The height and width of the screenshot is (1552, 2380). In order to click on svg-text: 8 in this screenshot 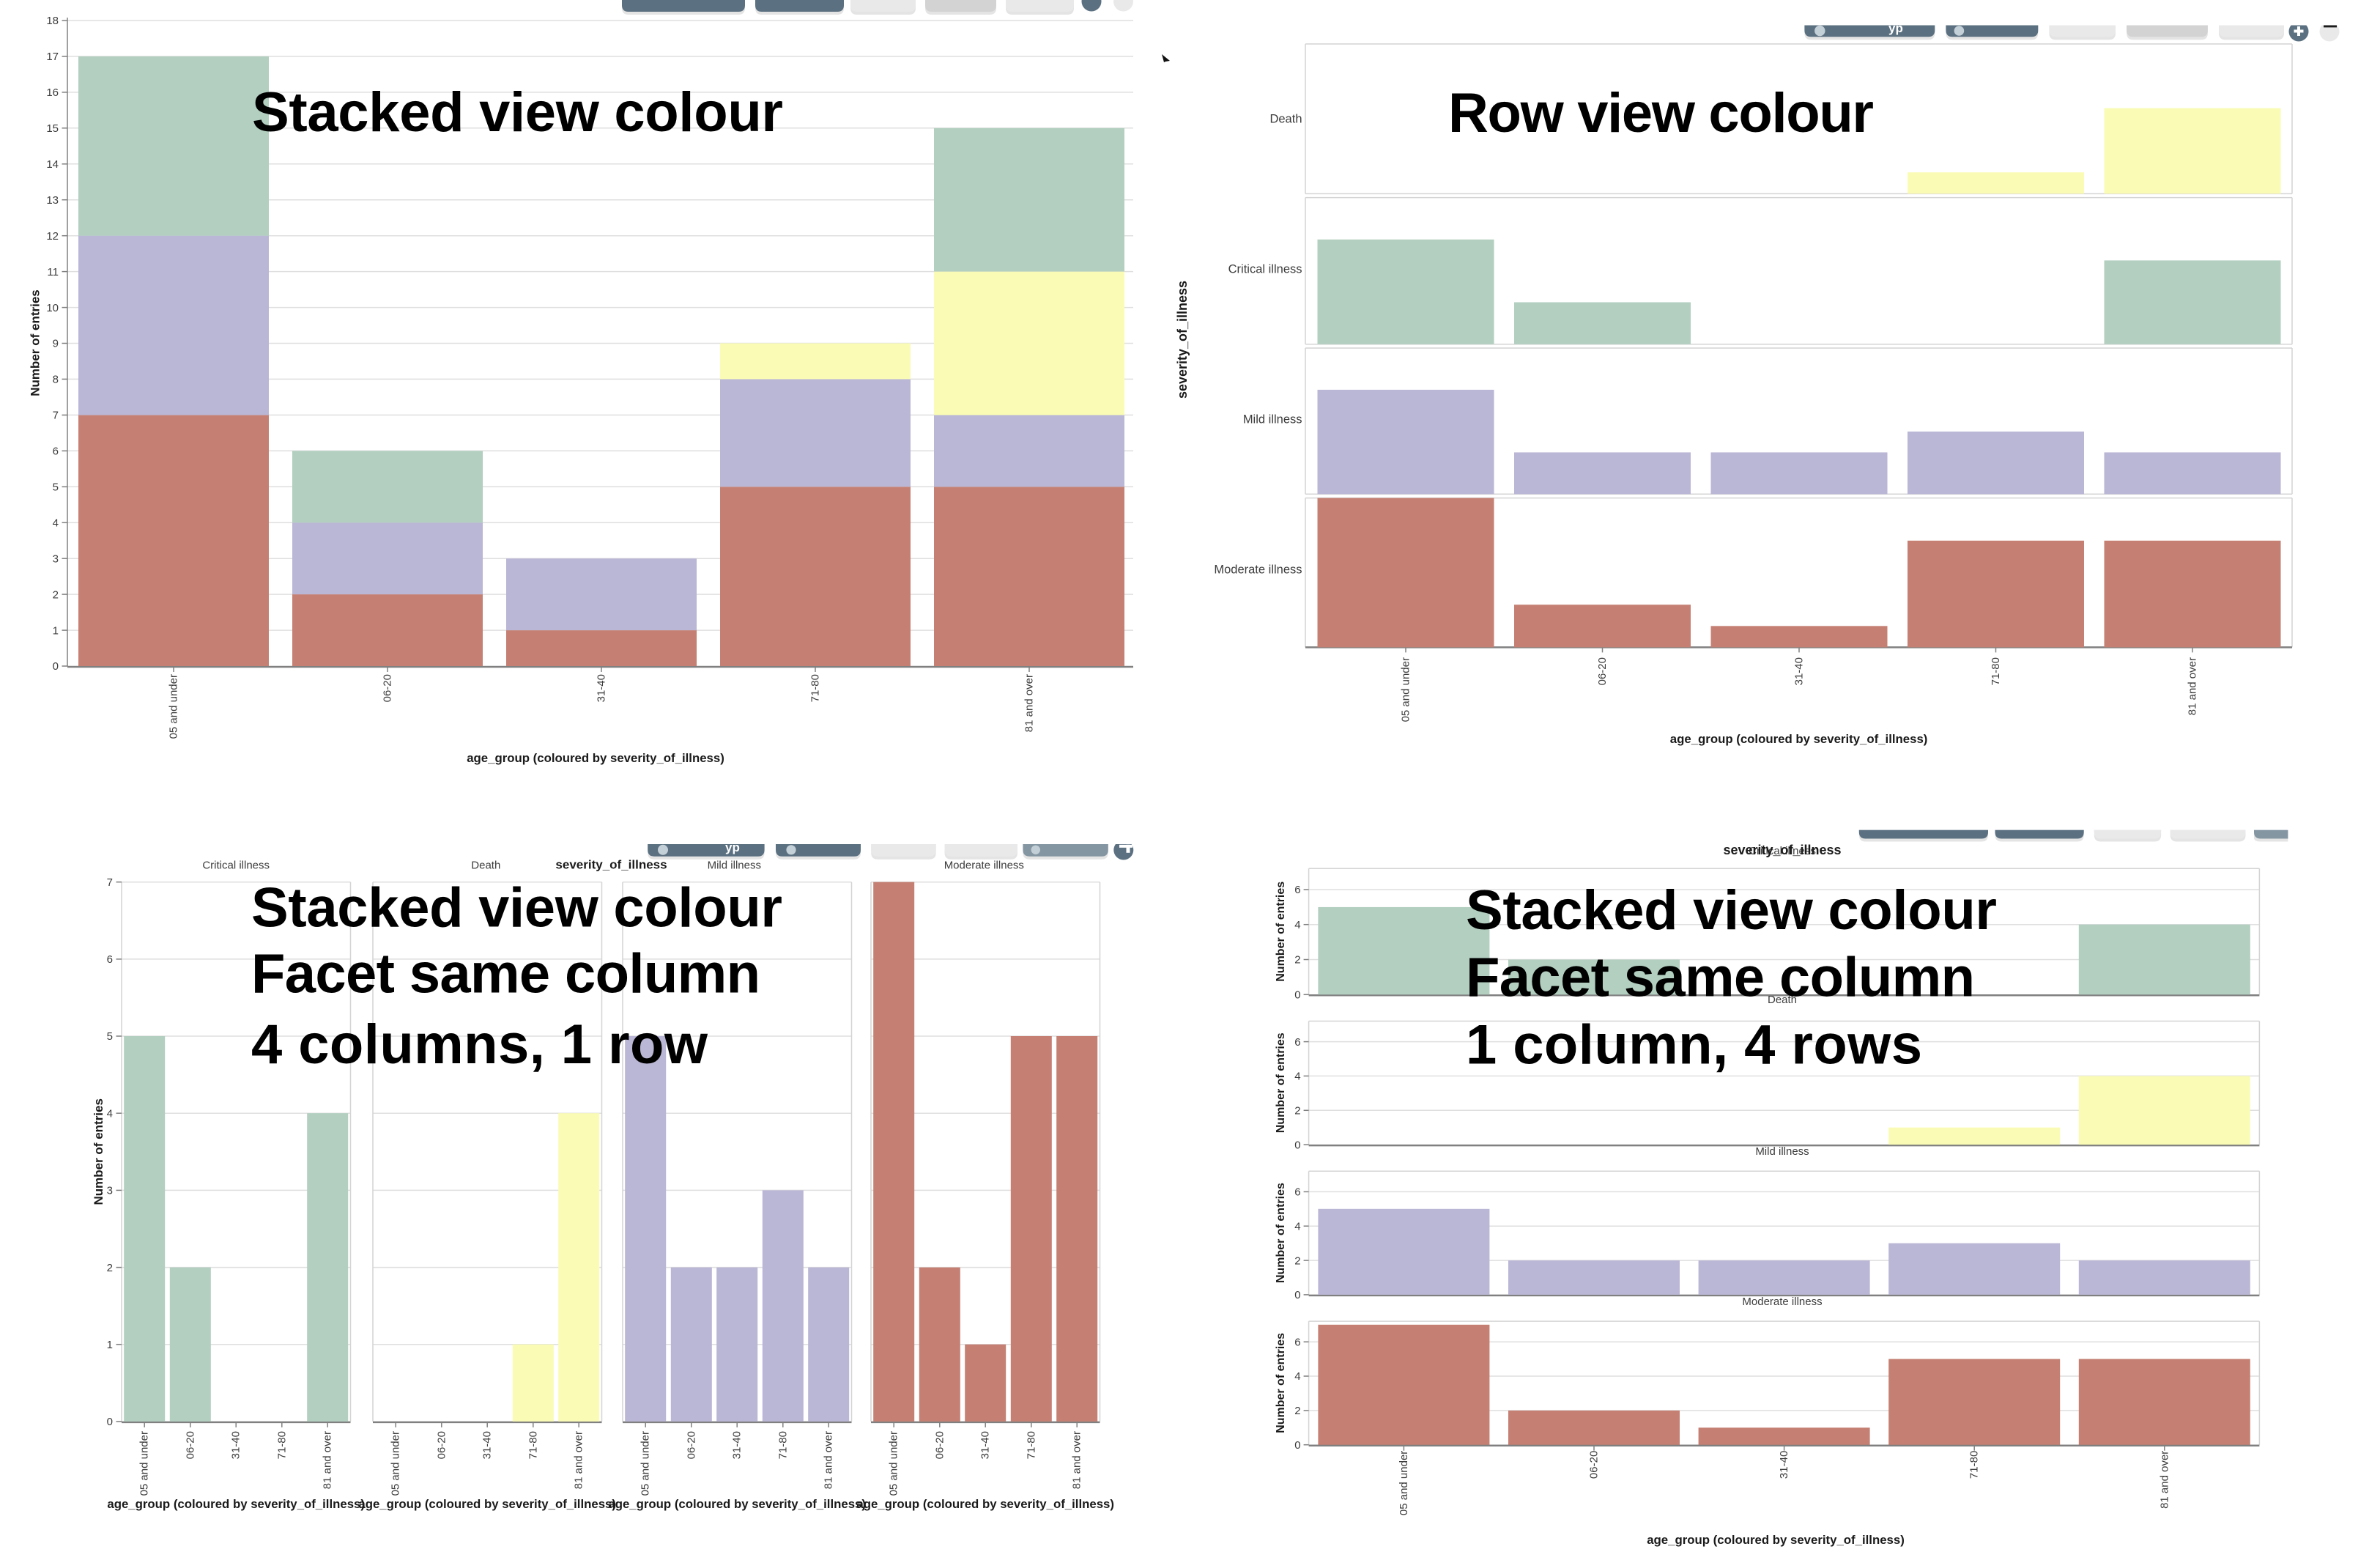, I will do `click(56, 380)`.